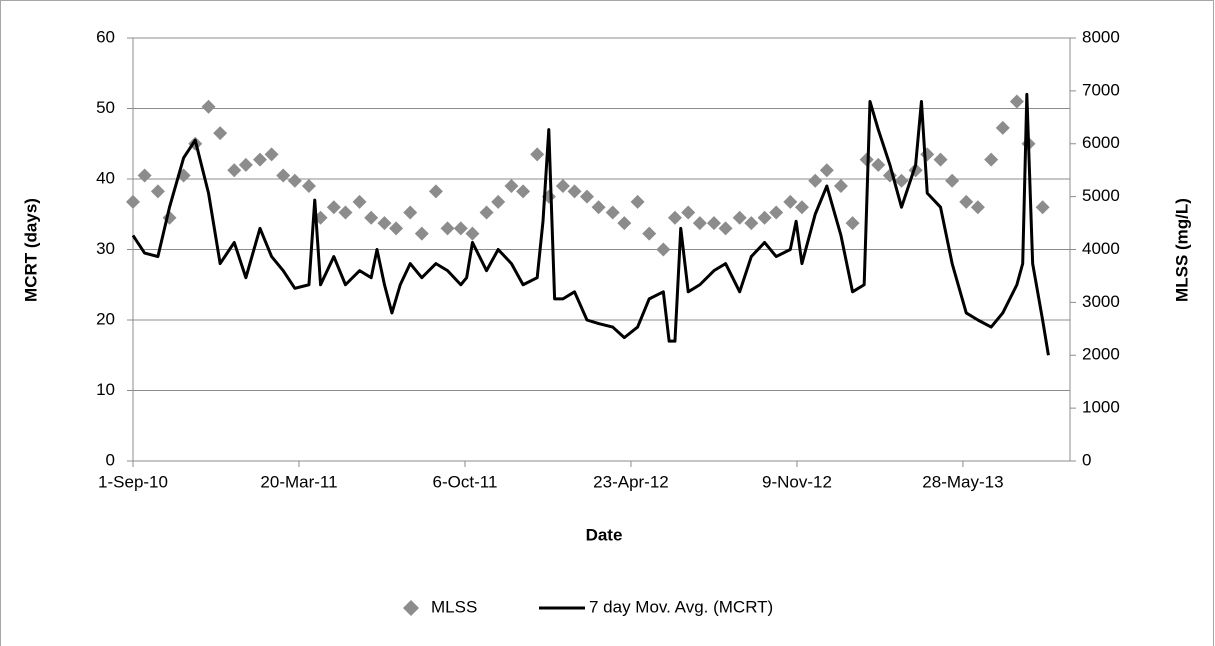  What do you see at coordinates (797, 481) in the screenshot?
I see `x-tick-label: 9-Nov-12` at bounding box center [797, 481].